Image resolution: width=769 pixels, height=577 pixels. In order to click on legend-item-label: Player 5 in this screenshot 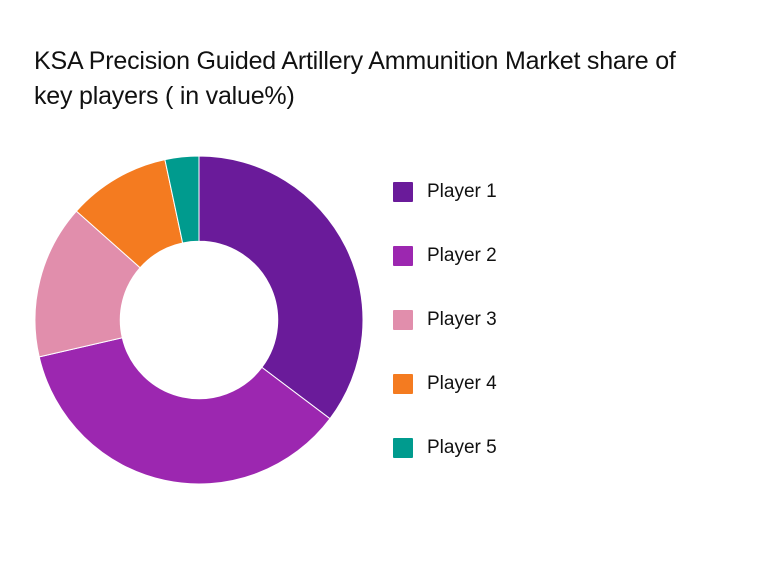, I will do `click(462, 447)`.